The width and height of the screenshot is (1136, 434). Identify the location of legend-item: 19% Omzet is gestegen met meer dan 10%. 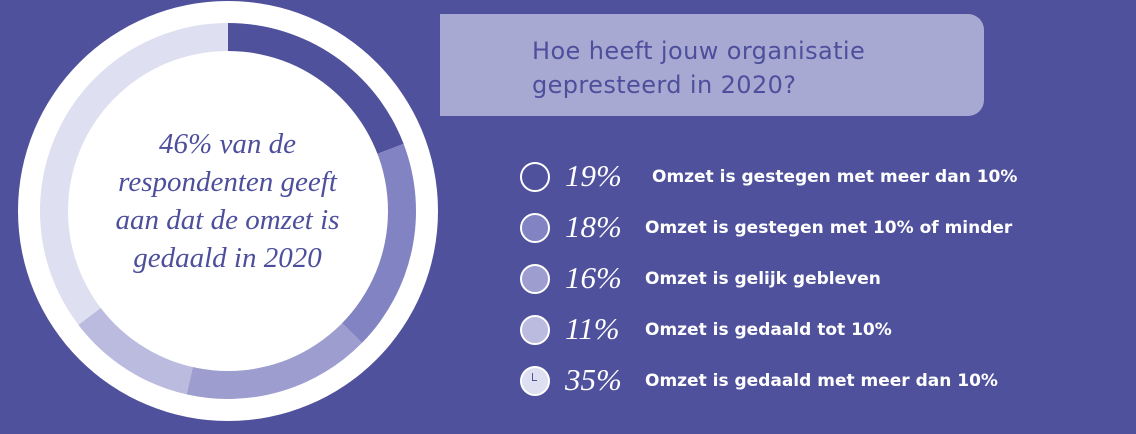
(800, 180).